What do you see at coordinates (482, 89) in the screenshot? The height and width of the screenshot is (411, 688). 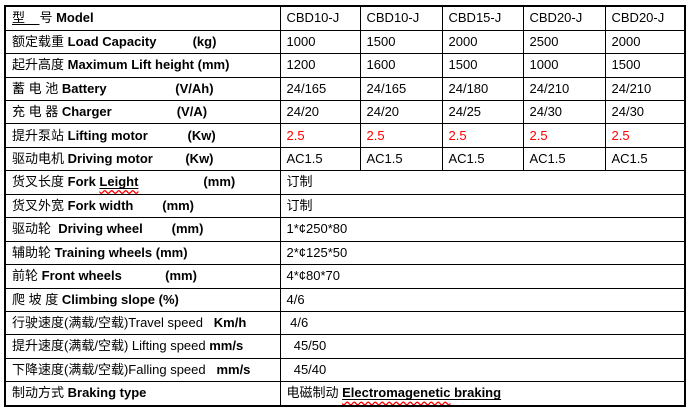 I see `value-cell: 24/180` at bounding box center [482, 89].